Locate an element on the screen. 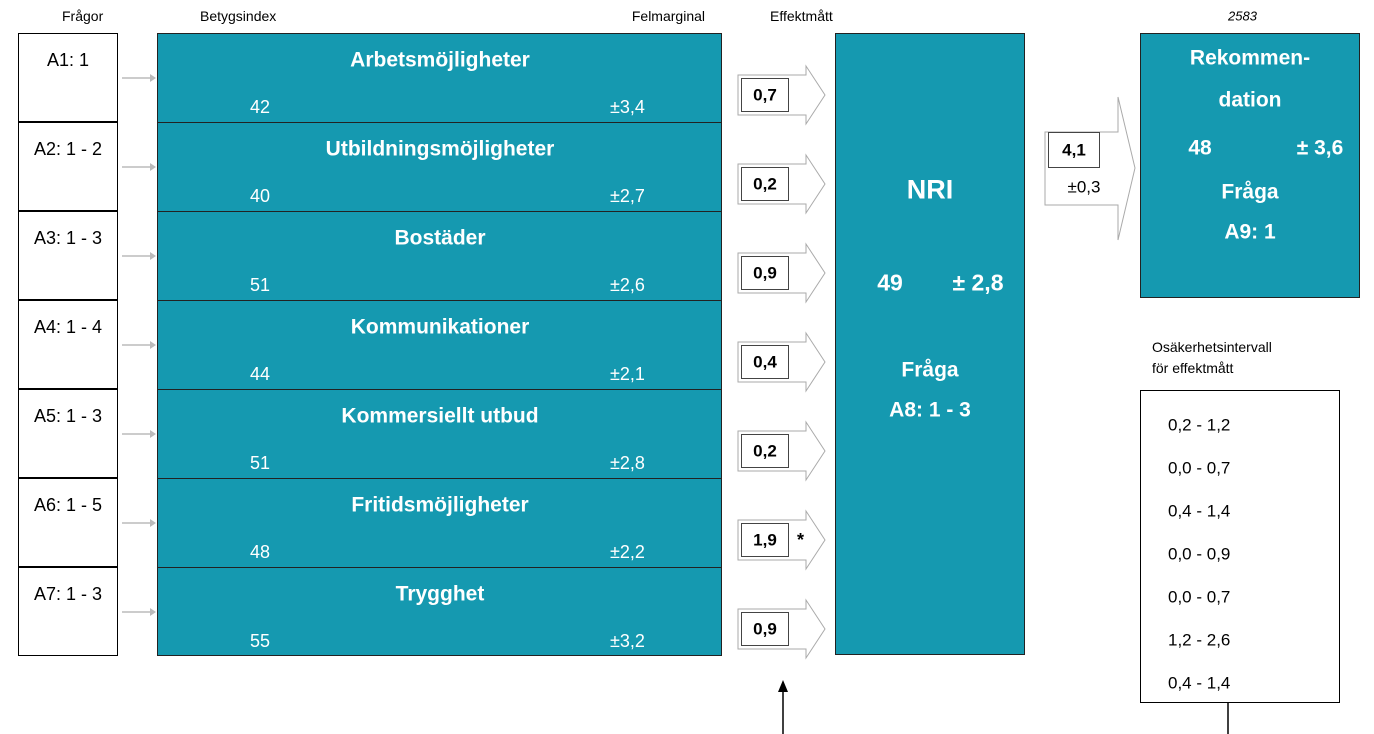  nri-effect-margin: ±0,3 is located at coordinates (1084, 187).